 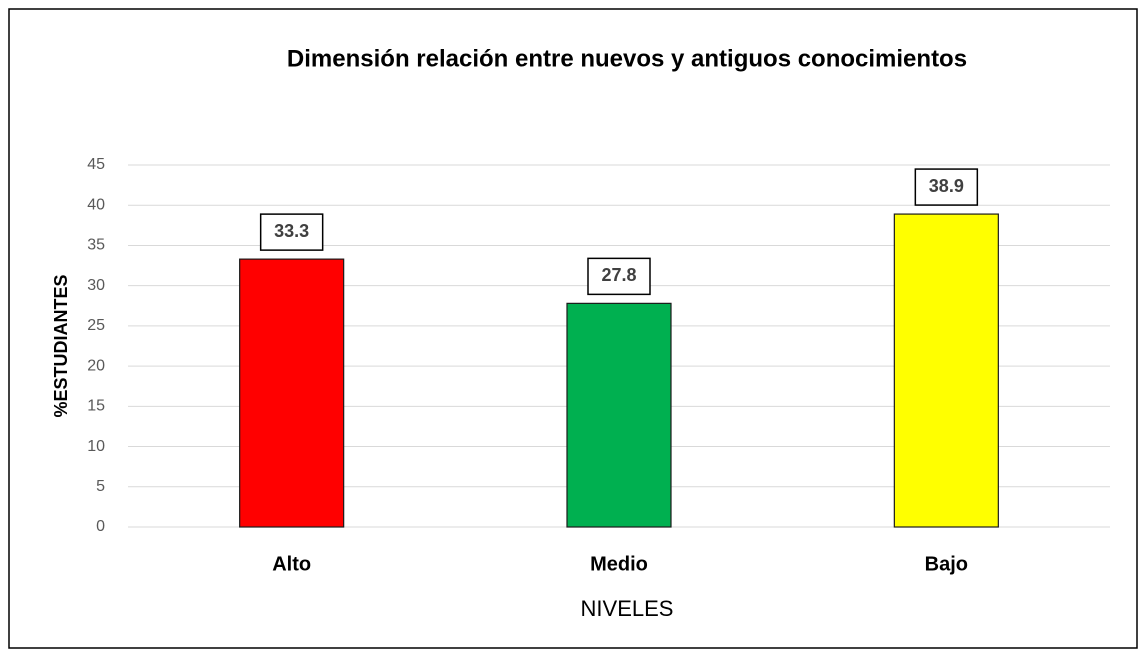 I want to click on y-tick-label: 25, so click(x=96, y=325).